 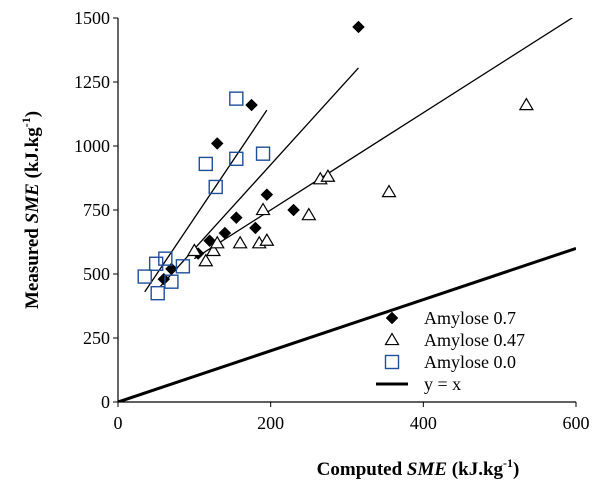 I want to click on y-tick-label: 1000, so click(x=92, y=146).